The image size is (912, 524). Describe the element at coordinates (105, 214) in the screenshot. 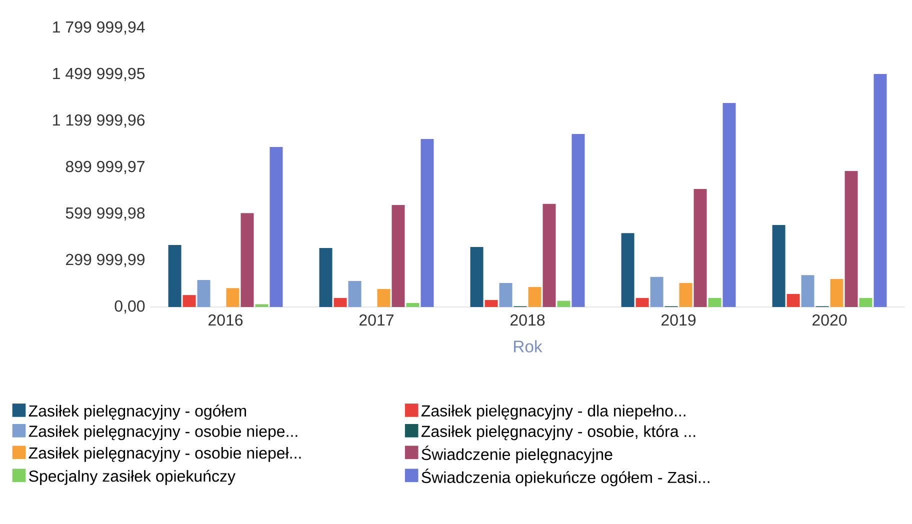

I see `y-tick-label: 599 999,98` at that location.